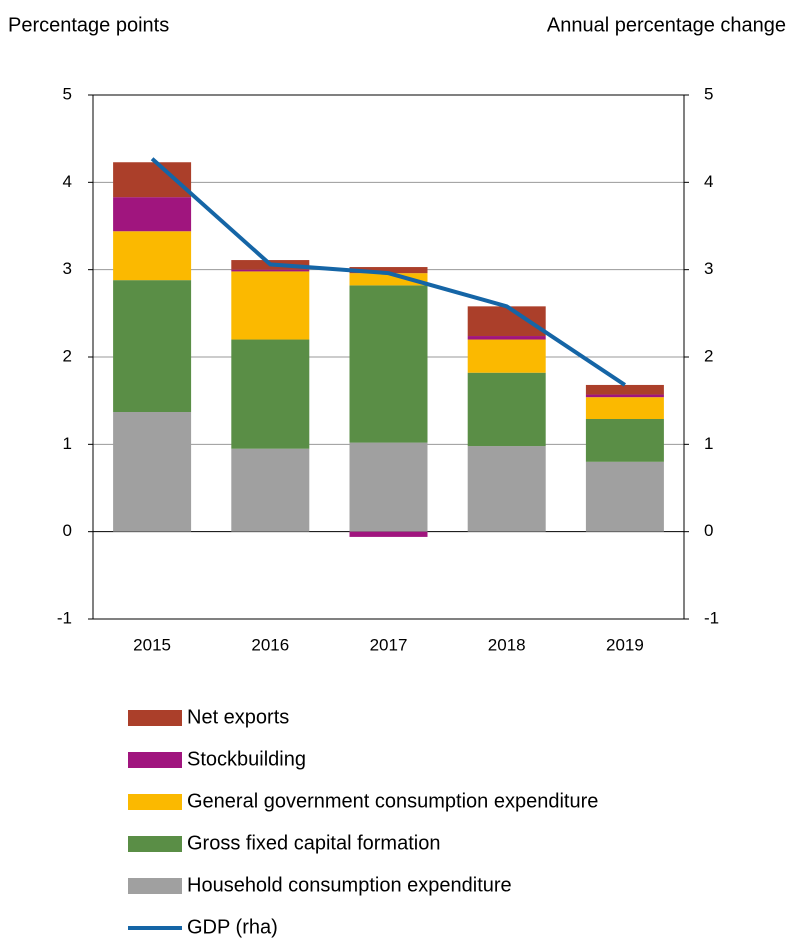 The image size is (794, 938). What do you see at coordinates (507, 644) in the screenshot?
I see `x-tick-label: 2018` at bounding box center [507, 644].